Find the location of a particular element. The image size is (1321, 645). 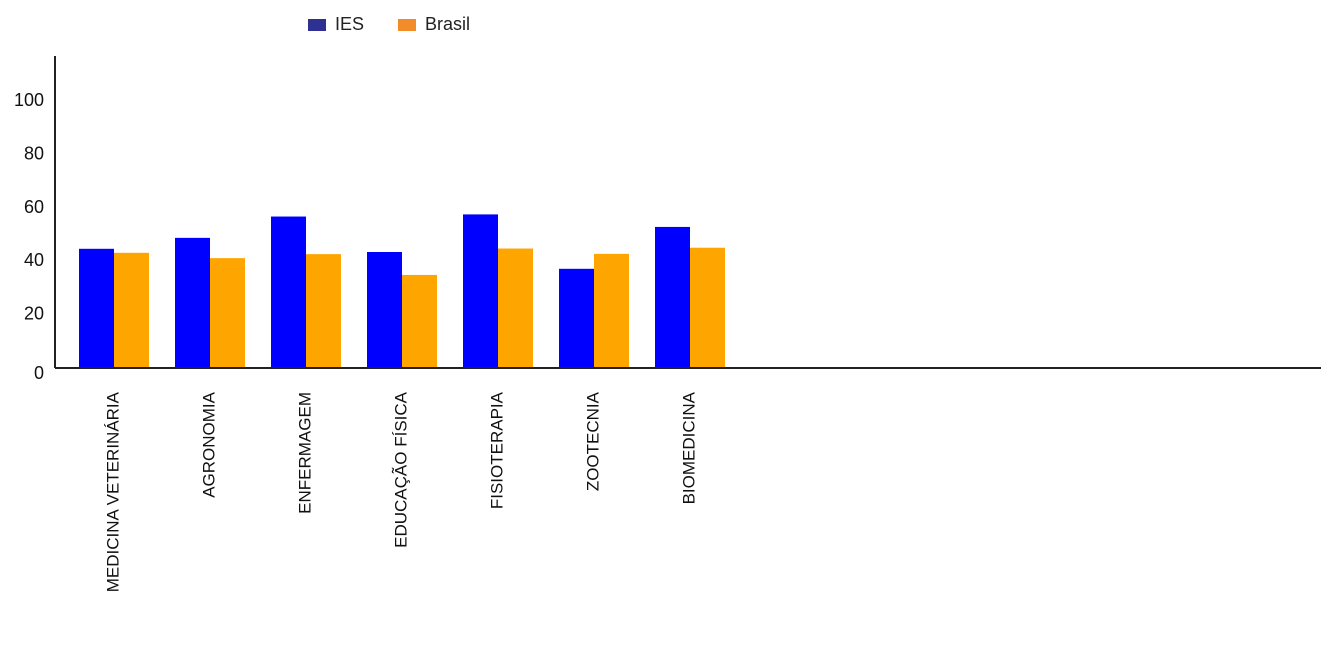

x-category-label-2: ENFERMAGEM is located at coordinates (304, 453).